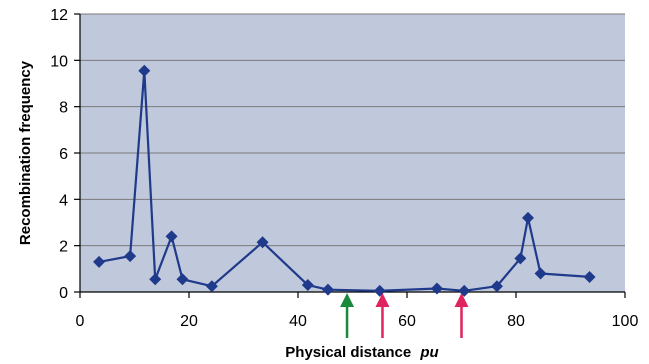 The width and height of the screenshot is (649, 364). I want to click on x-tick-label: 80, so click(516, 321).